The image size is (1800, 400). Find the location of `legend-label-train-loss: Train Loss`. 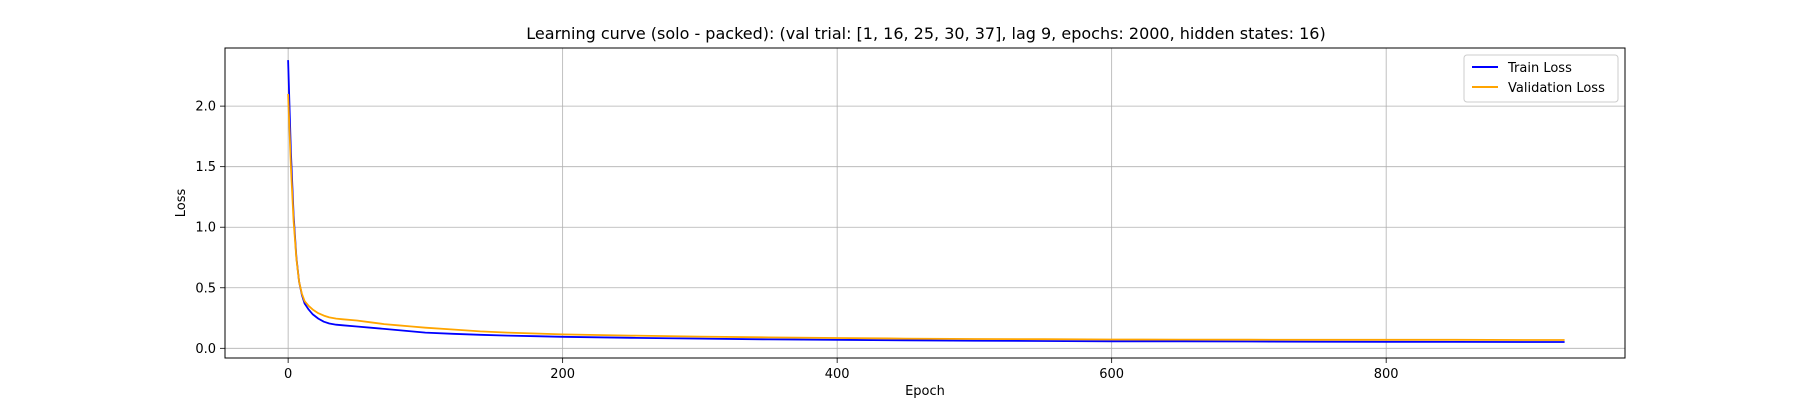

legend-label-train-loss: Train Loss is located at coordinates (1539, 68).